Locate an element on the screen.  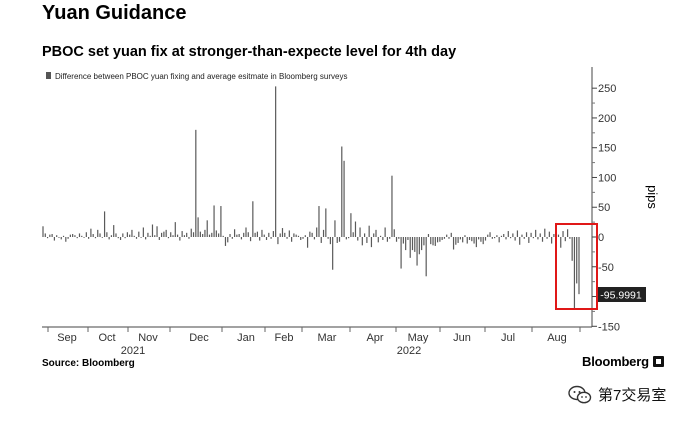
y-tick-label: 150 is located at coordinates (607, 149).